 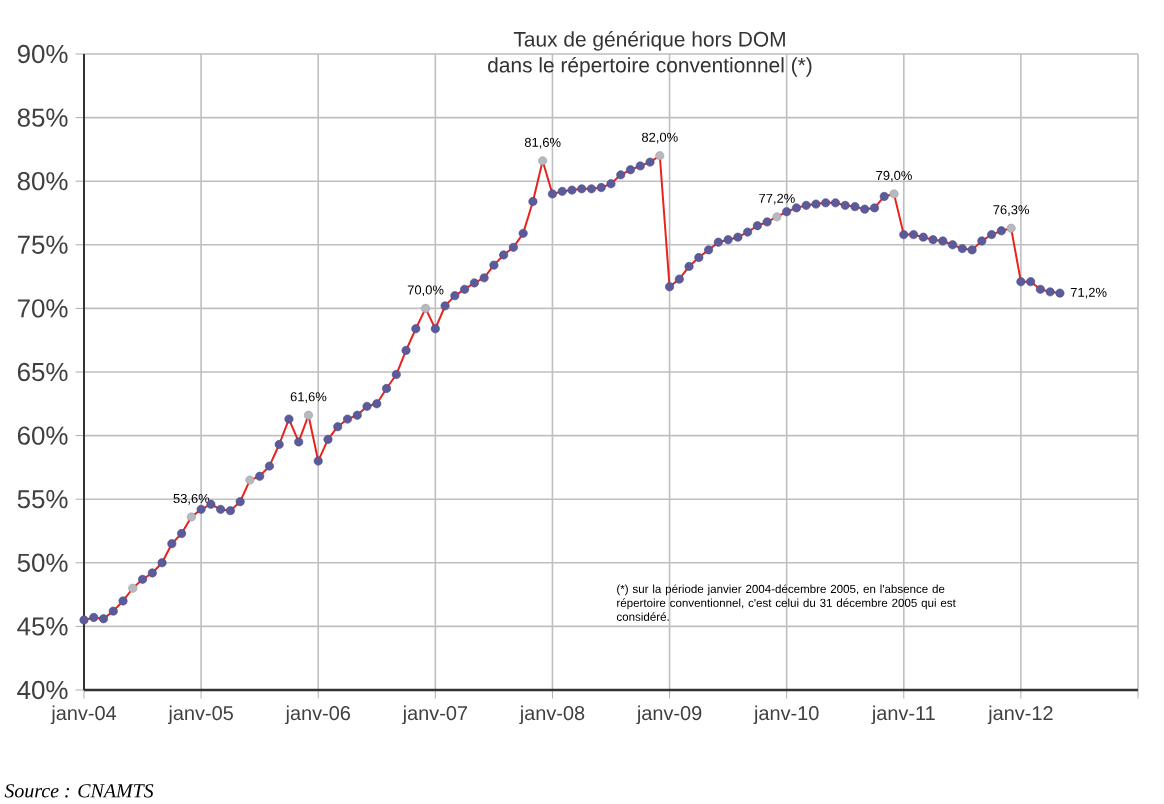 I want to click on y-tick-label: 85%, so click(x=42, y=117).